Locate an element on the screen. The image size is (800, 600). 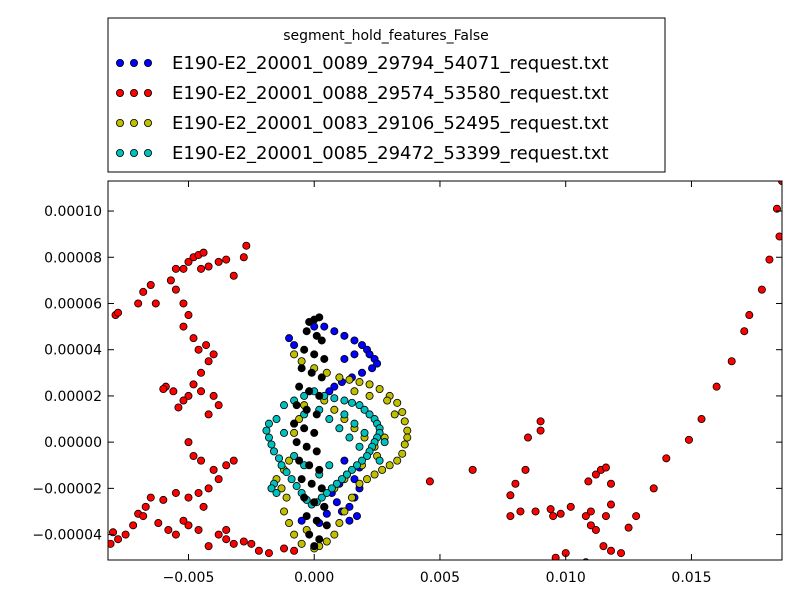
x-tick-label: 0.010 is located at coordinates (566, 578).